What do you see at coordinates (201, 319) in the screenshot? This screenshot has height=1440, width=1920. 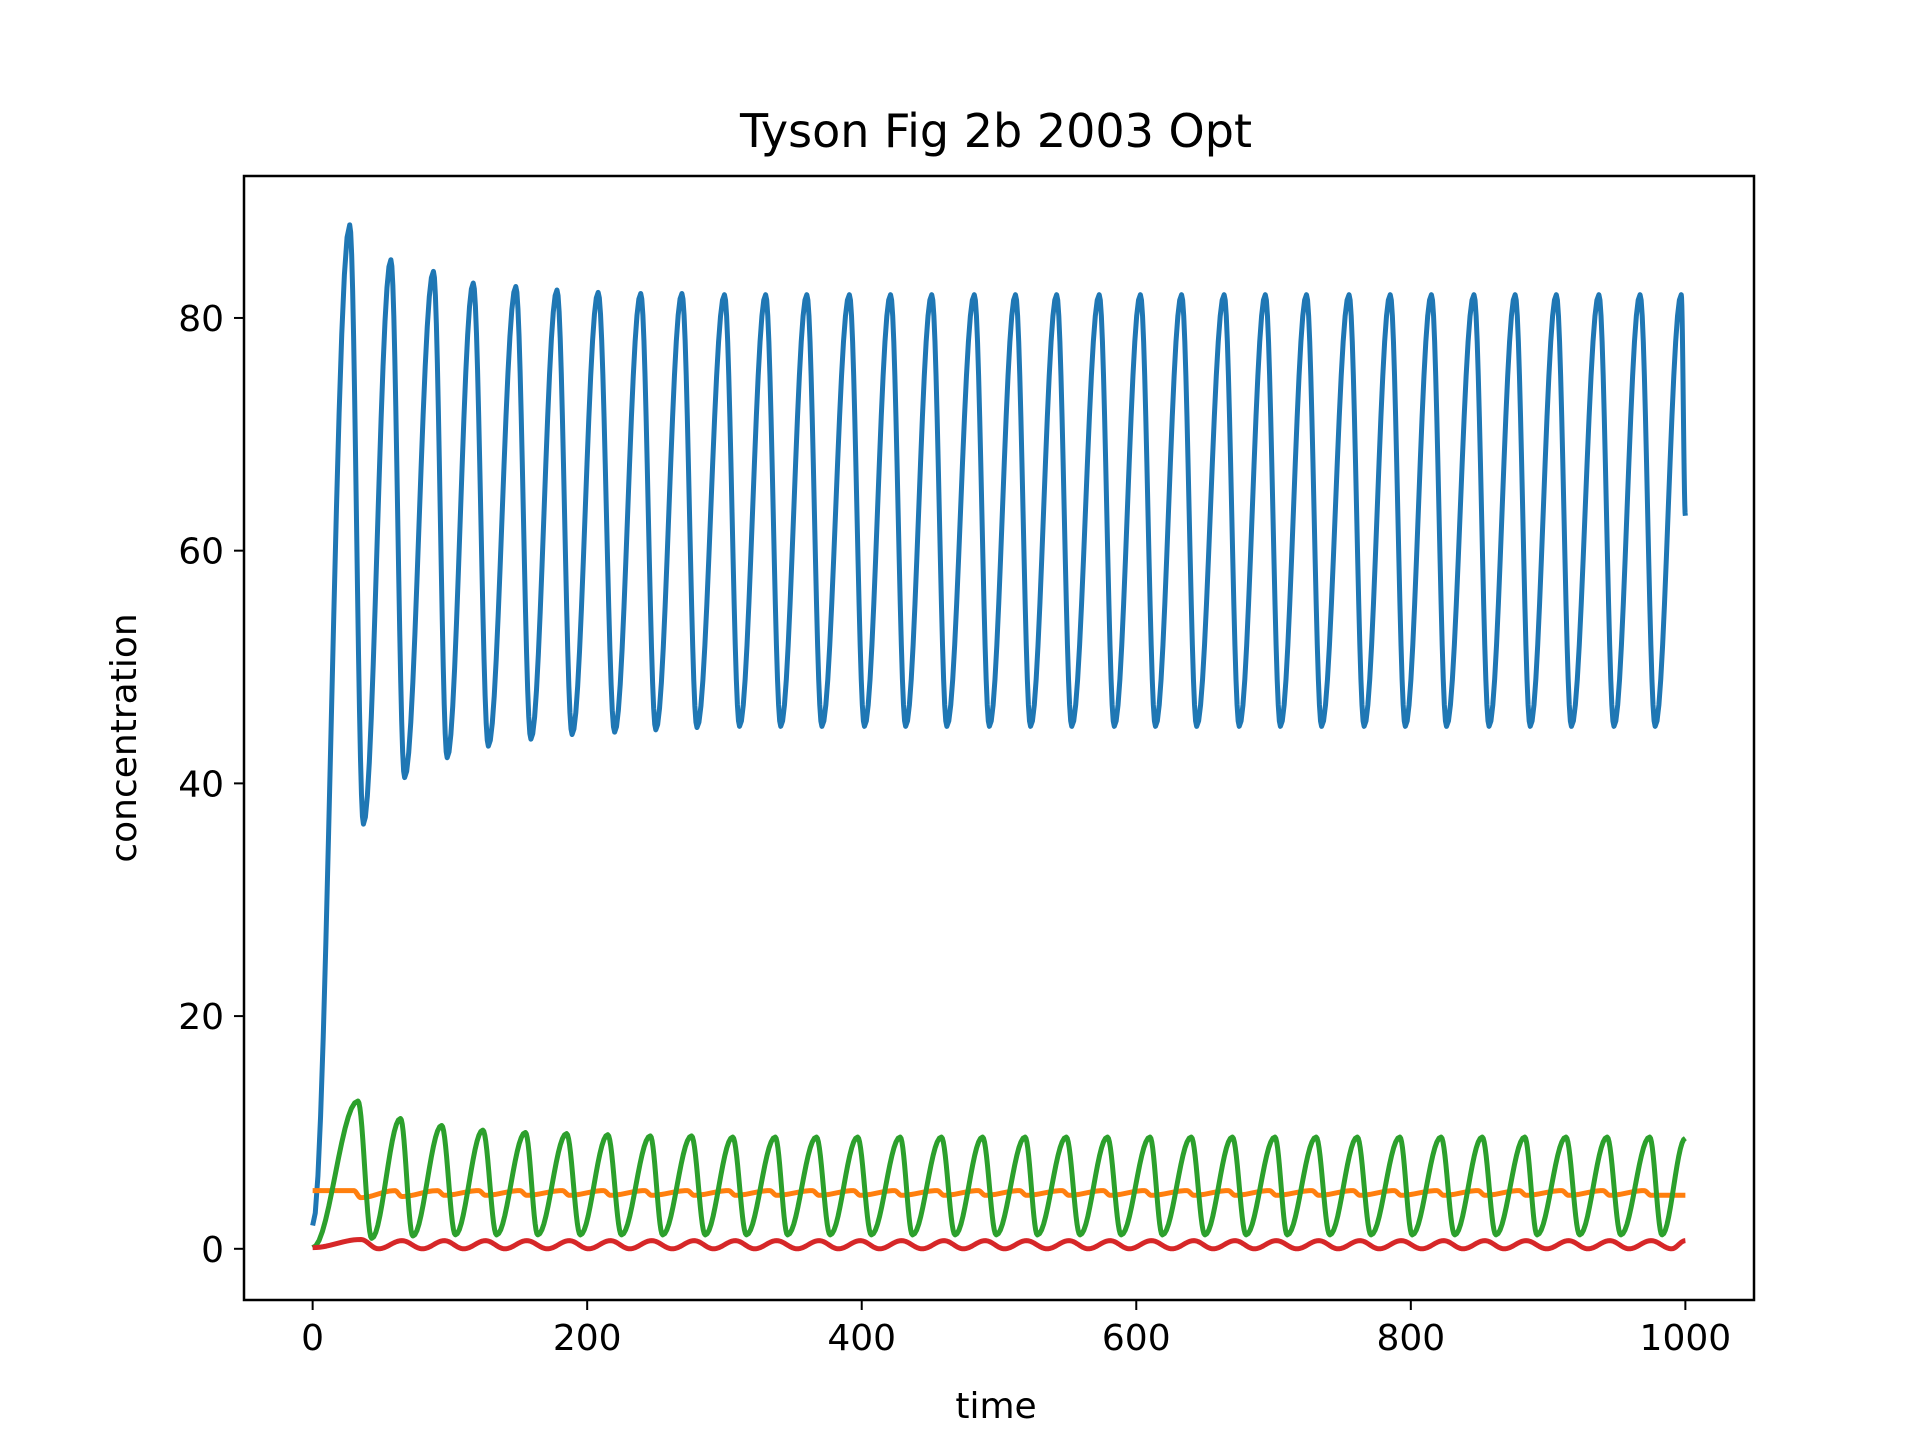 I see `y-tick-label: 80` at bounding box center [201, 319].